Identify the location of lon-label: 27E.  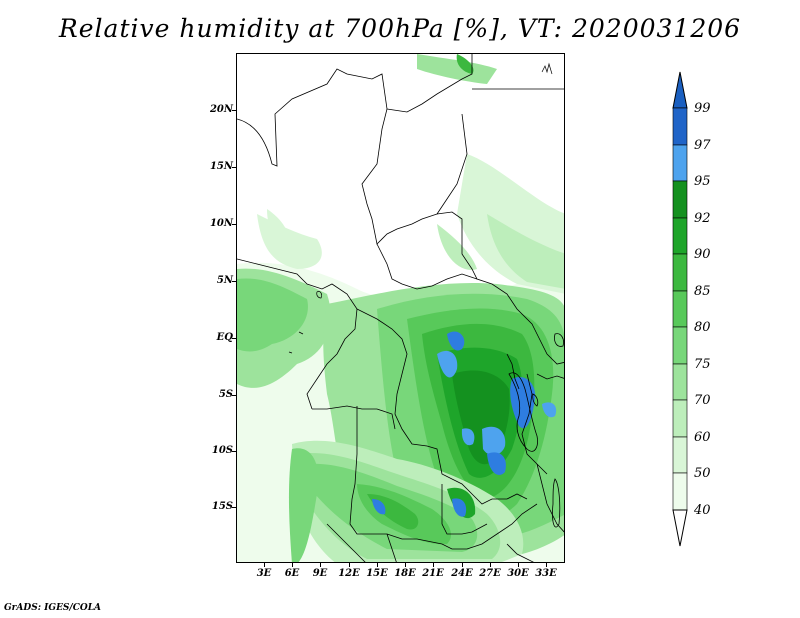
(490, 573).